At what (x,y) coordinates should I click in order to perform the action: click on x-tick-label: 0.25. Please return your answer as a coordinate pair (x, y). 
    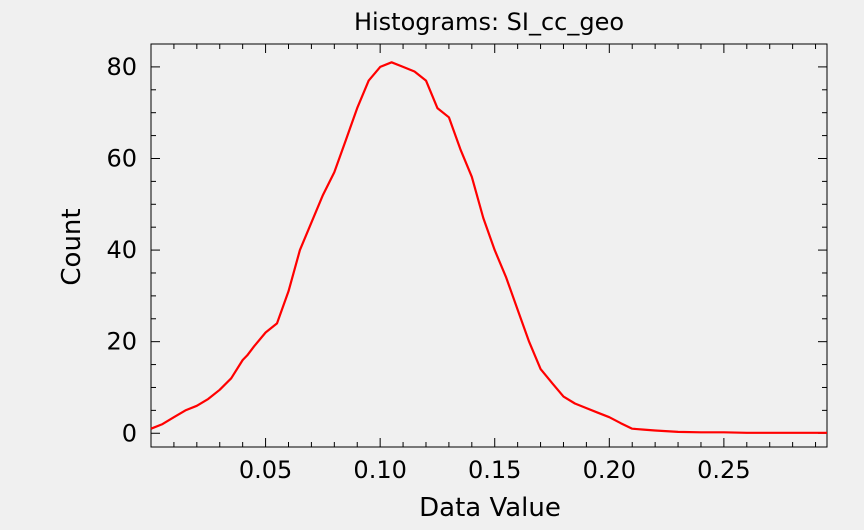
    Looking at the image, I should click on (723, 470).